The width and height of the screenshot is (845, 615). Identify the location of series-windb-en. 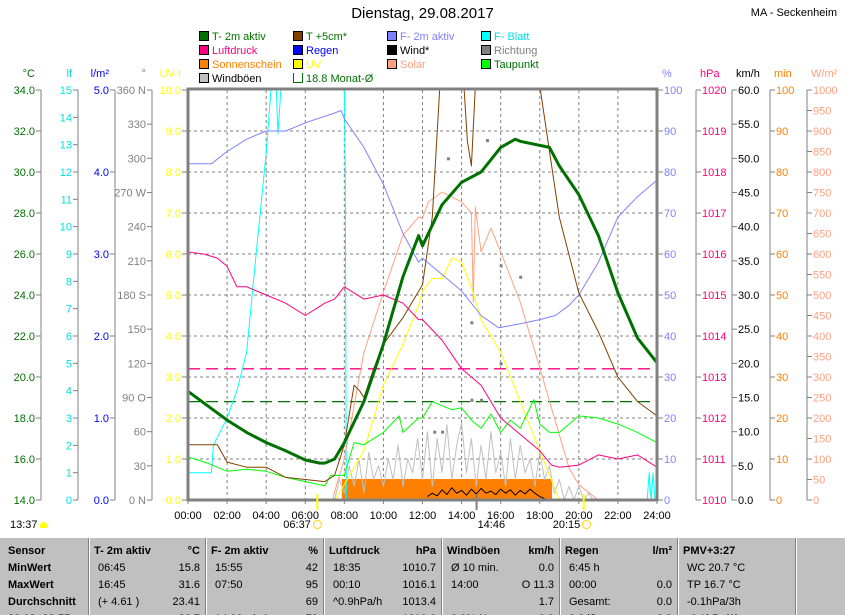
(464, 461).